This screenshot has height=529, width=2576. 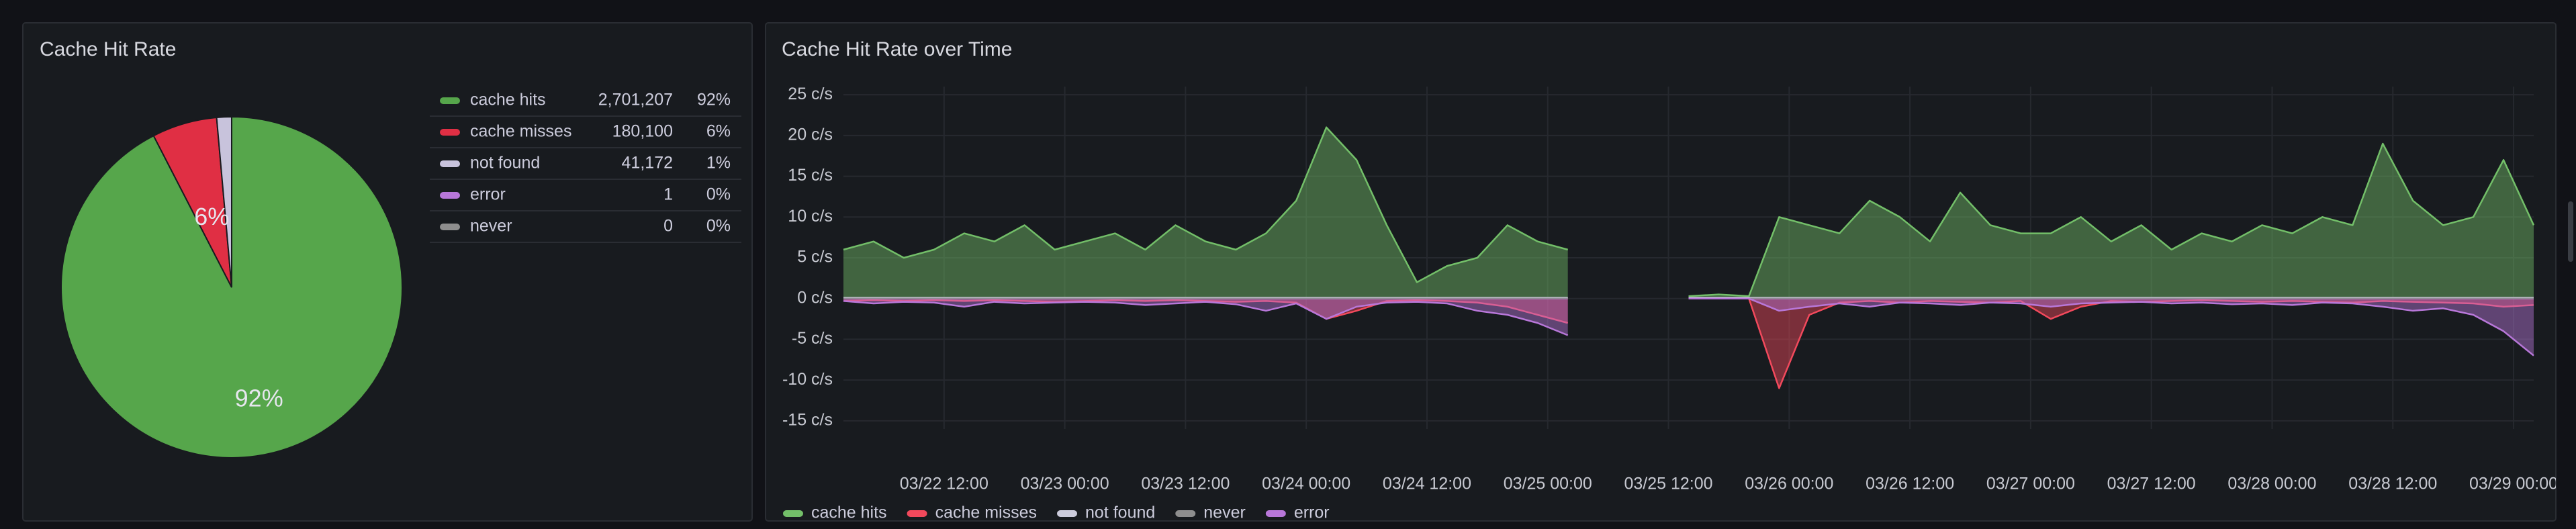 What do you see at coordinates (642, 132) in the screenshot?
I see `legend-value: 180,100` at bounding box center [642, 132].